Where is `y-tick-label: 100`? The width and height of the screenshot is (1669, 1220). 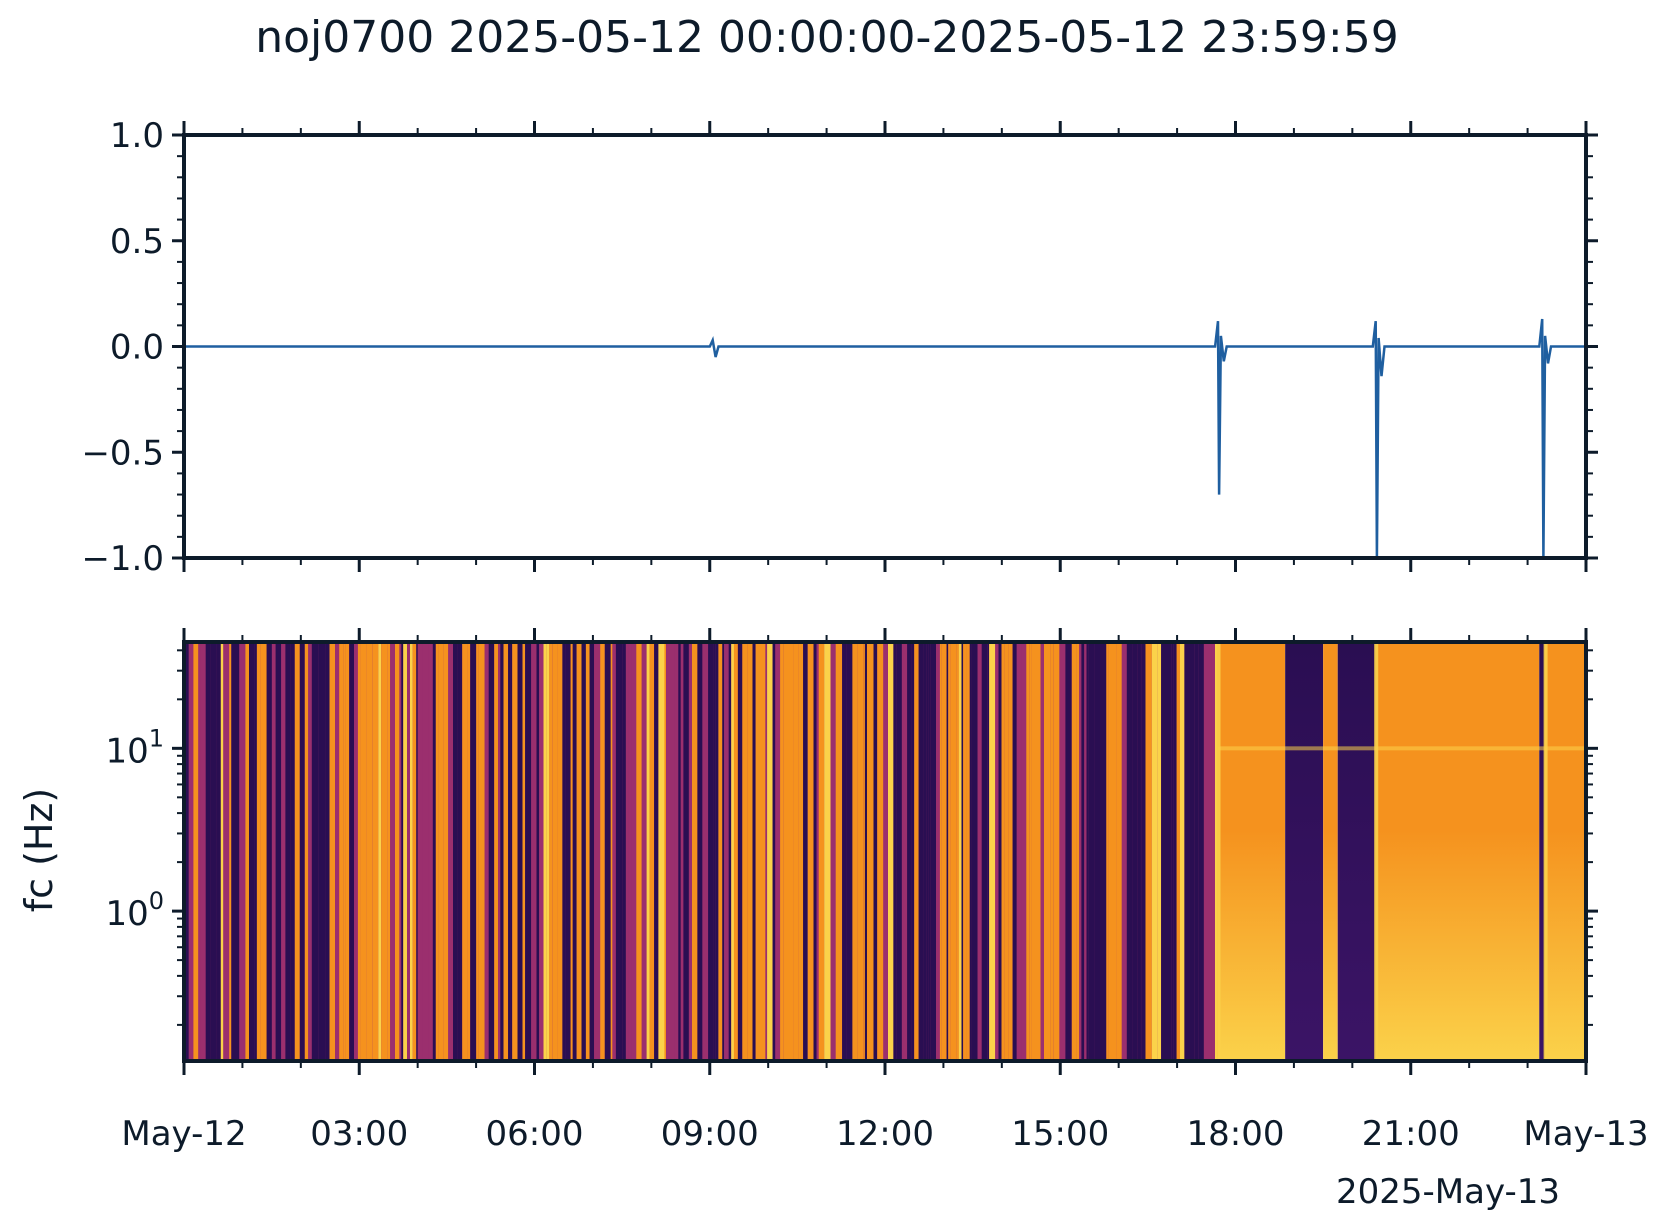 y-tick-label: 100 is located at coordinates (134, 910).